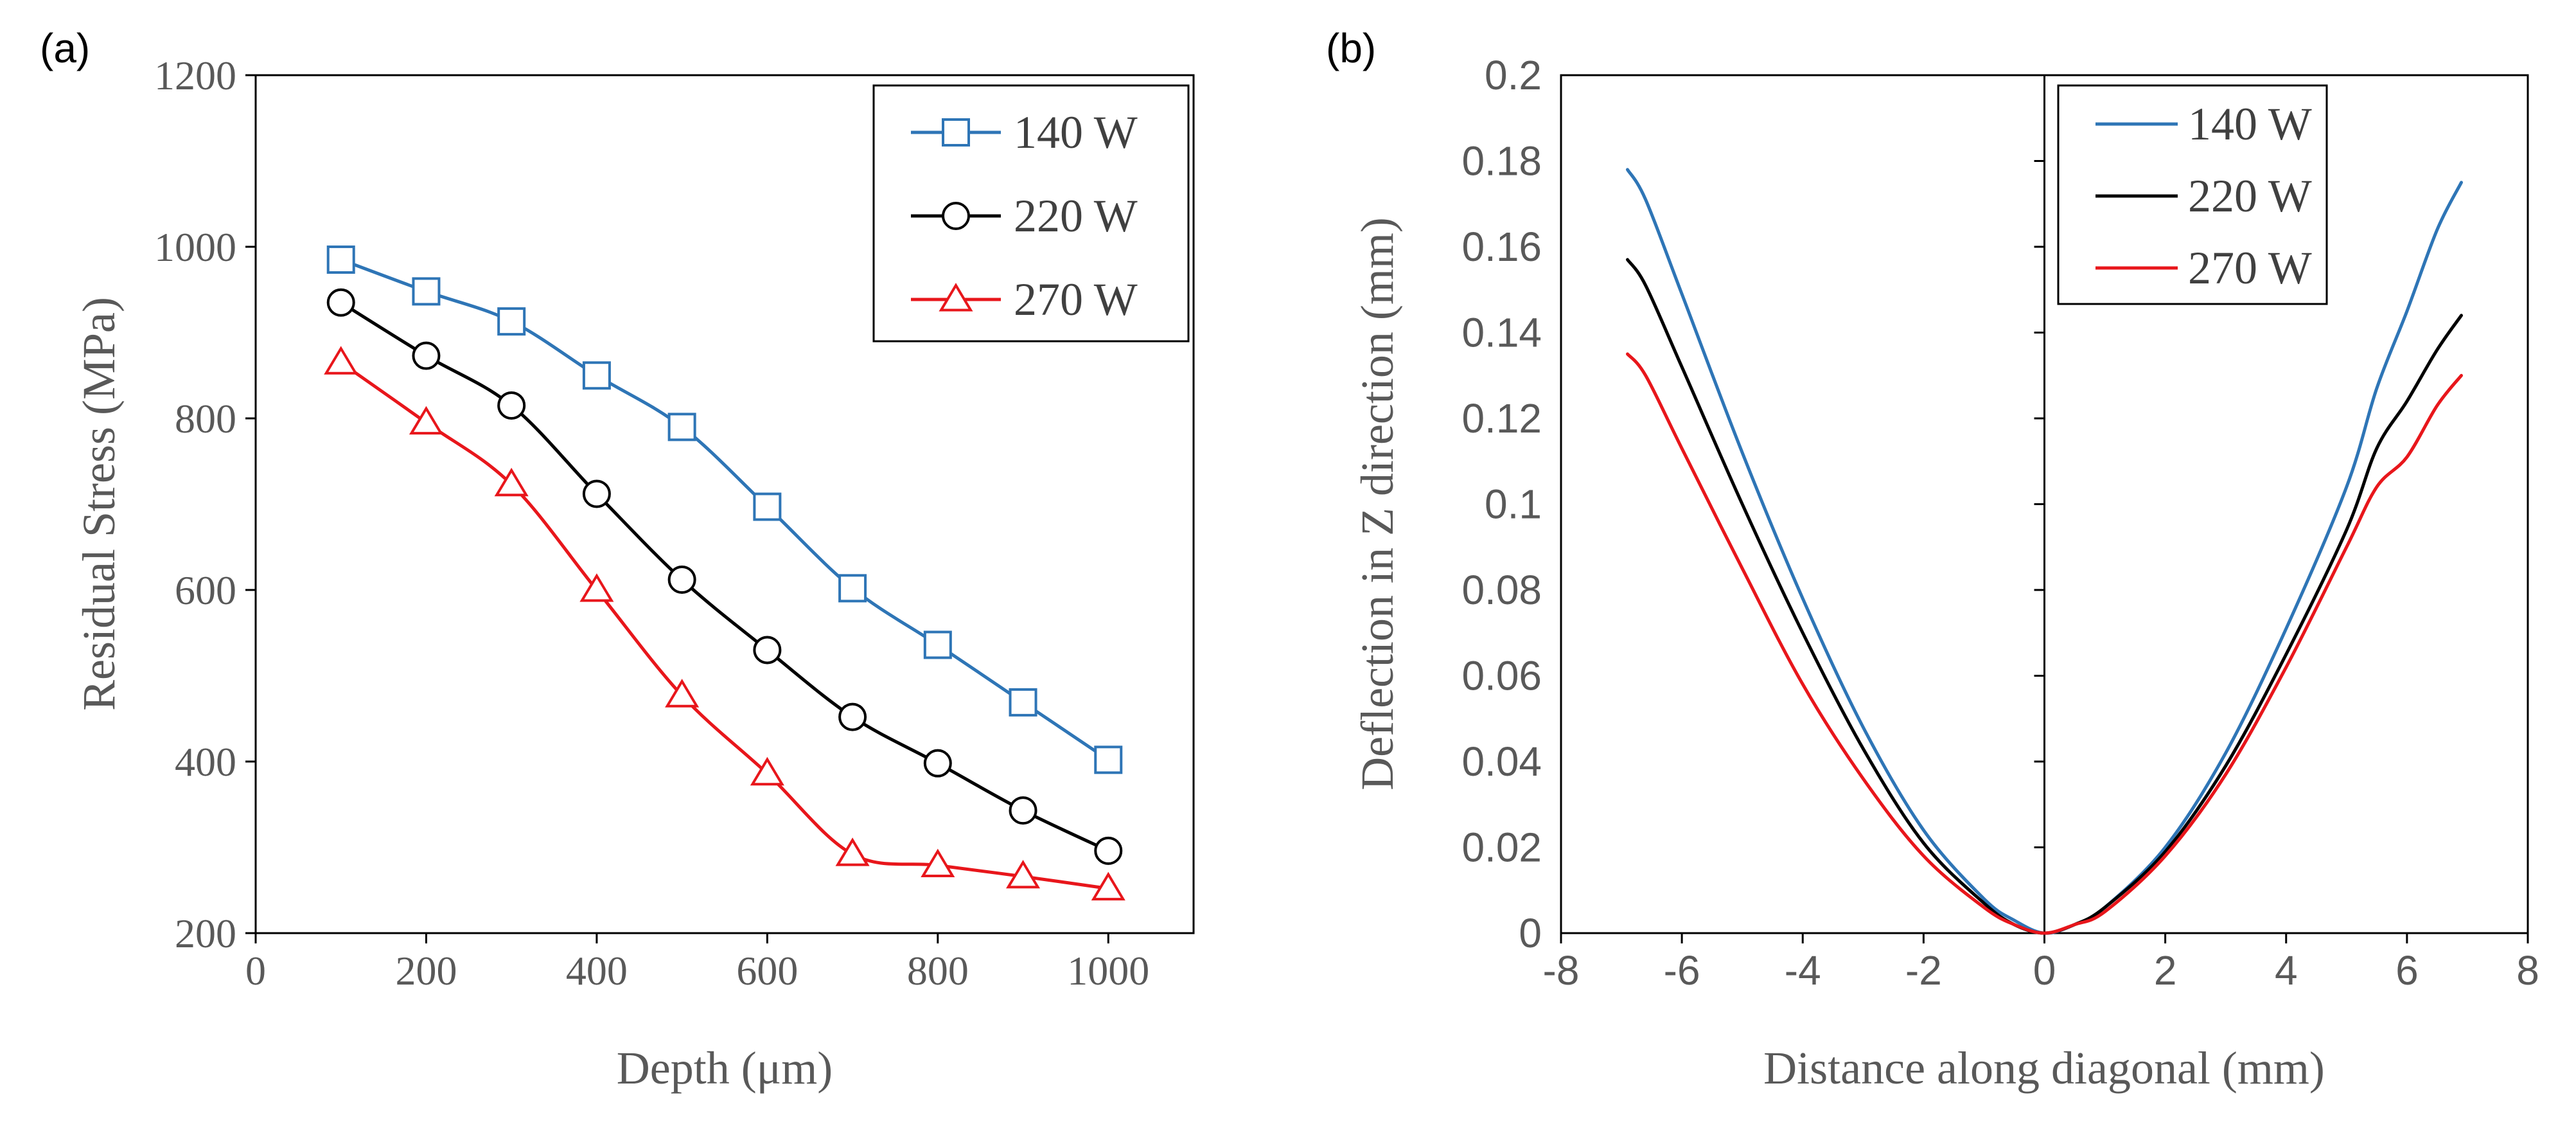  Describe the element at coordinates (1682, 970) in the screenshot. I see `x-tick-label-b-m6: -6` at that location.